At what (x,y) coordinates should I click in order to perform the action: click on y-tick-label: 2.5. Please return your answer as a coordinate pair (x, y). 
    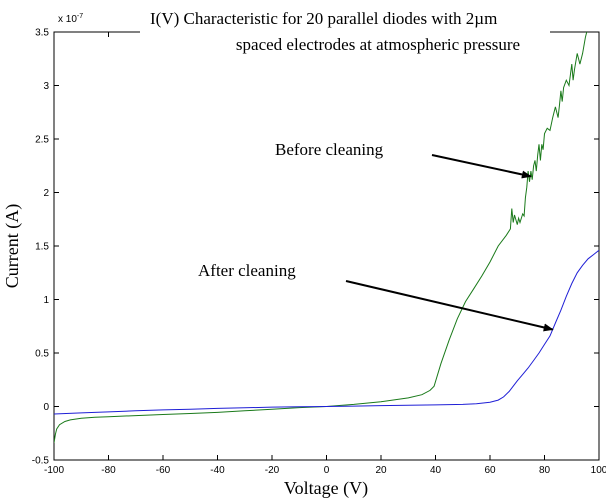
    Looking at the image, I should click on (42, 140).